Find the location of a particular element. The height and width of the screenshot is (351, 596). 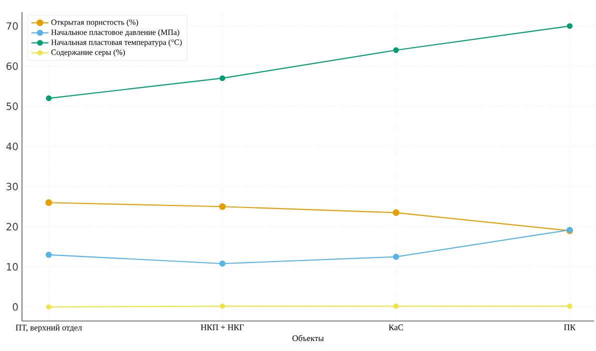

y-tick-label: 40 is located at coordinates (12, 146).